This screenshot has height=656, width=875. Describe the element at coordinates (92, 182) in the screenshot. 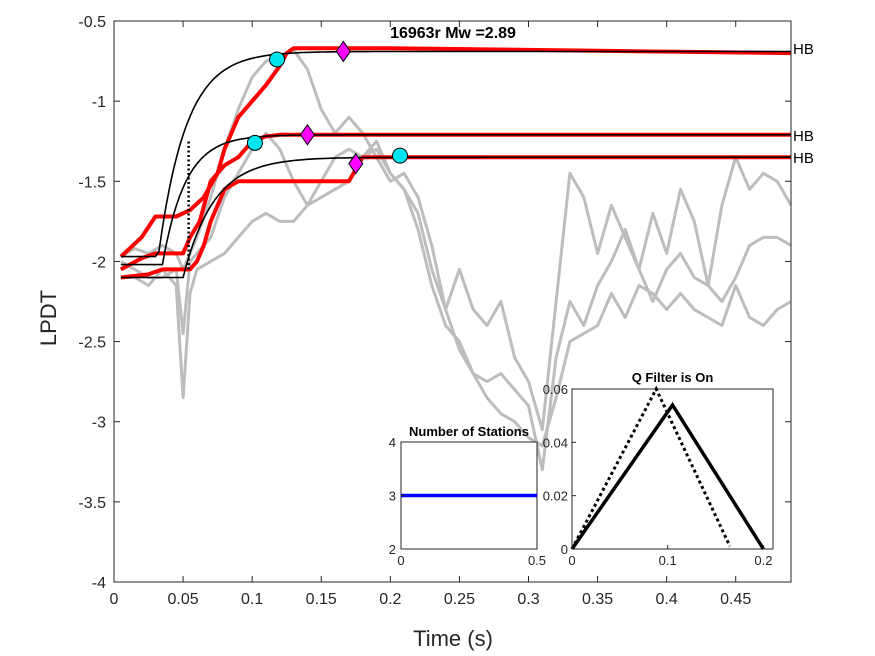

I see `y-tick-label: -1.5` at that location.